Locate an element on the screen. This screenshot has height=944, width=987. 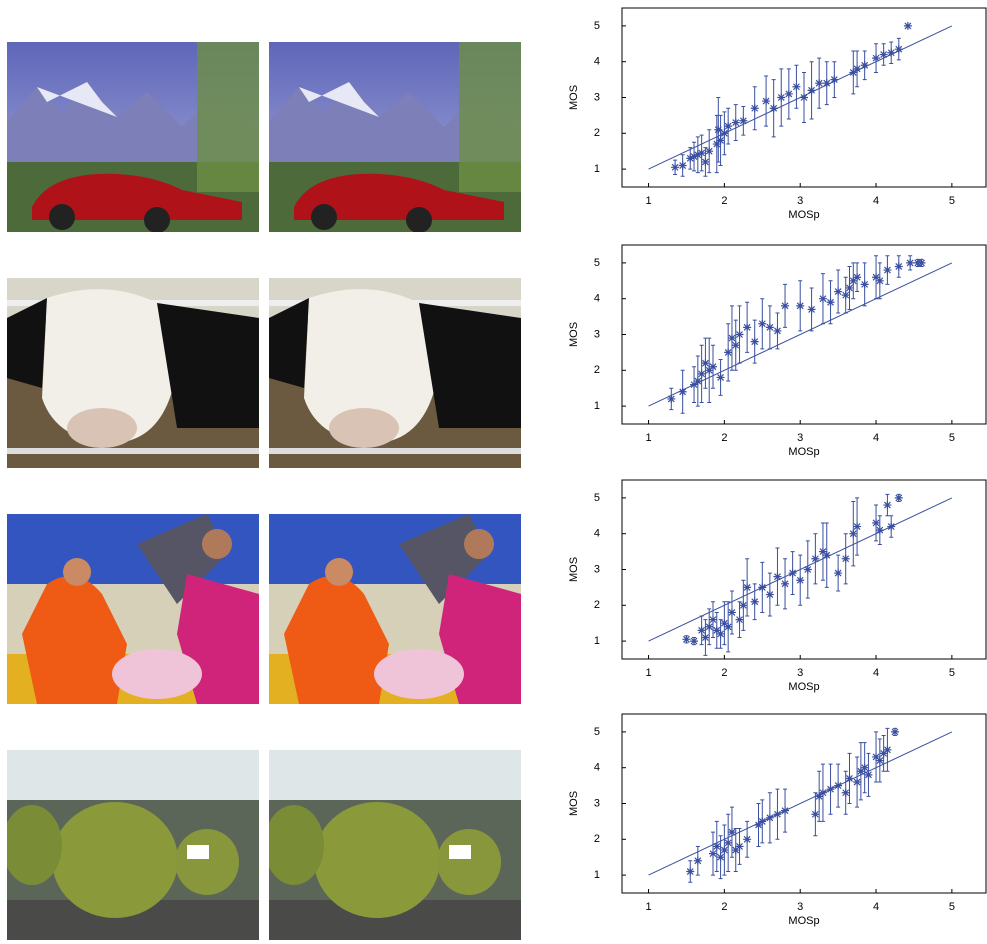
x-tick-label: 1 is located at coordinates (648, 907).